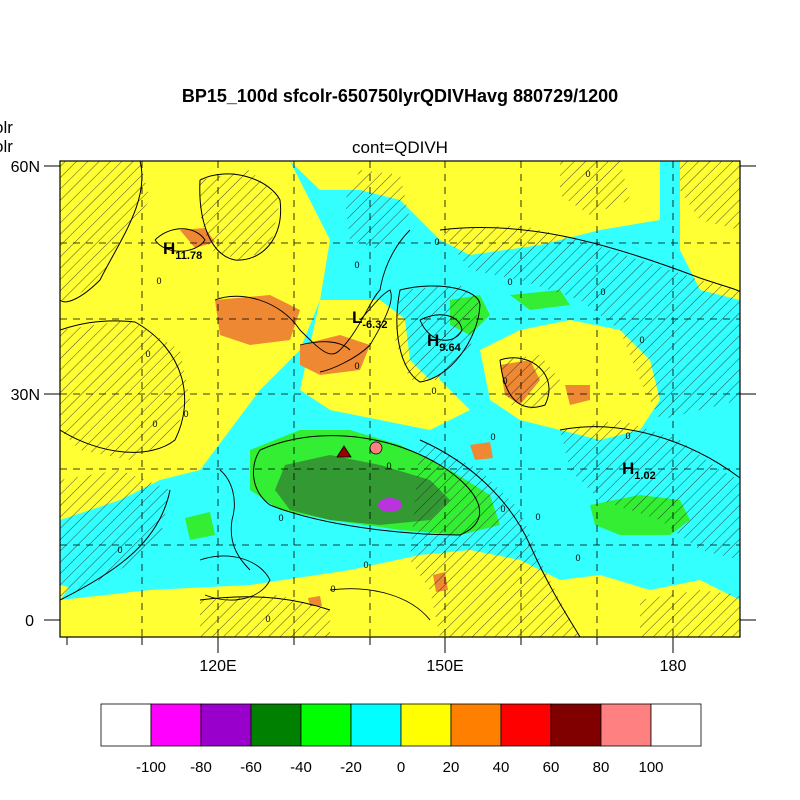  Describe the element at coordinates (365, 565) in the screenshot. I see `contour-label-21: 0` at that location.